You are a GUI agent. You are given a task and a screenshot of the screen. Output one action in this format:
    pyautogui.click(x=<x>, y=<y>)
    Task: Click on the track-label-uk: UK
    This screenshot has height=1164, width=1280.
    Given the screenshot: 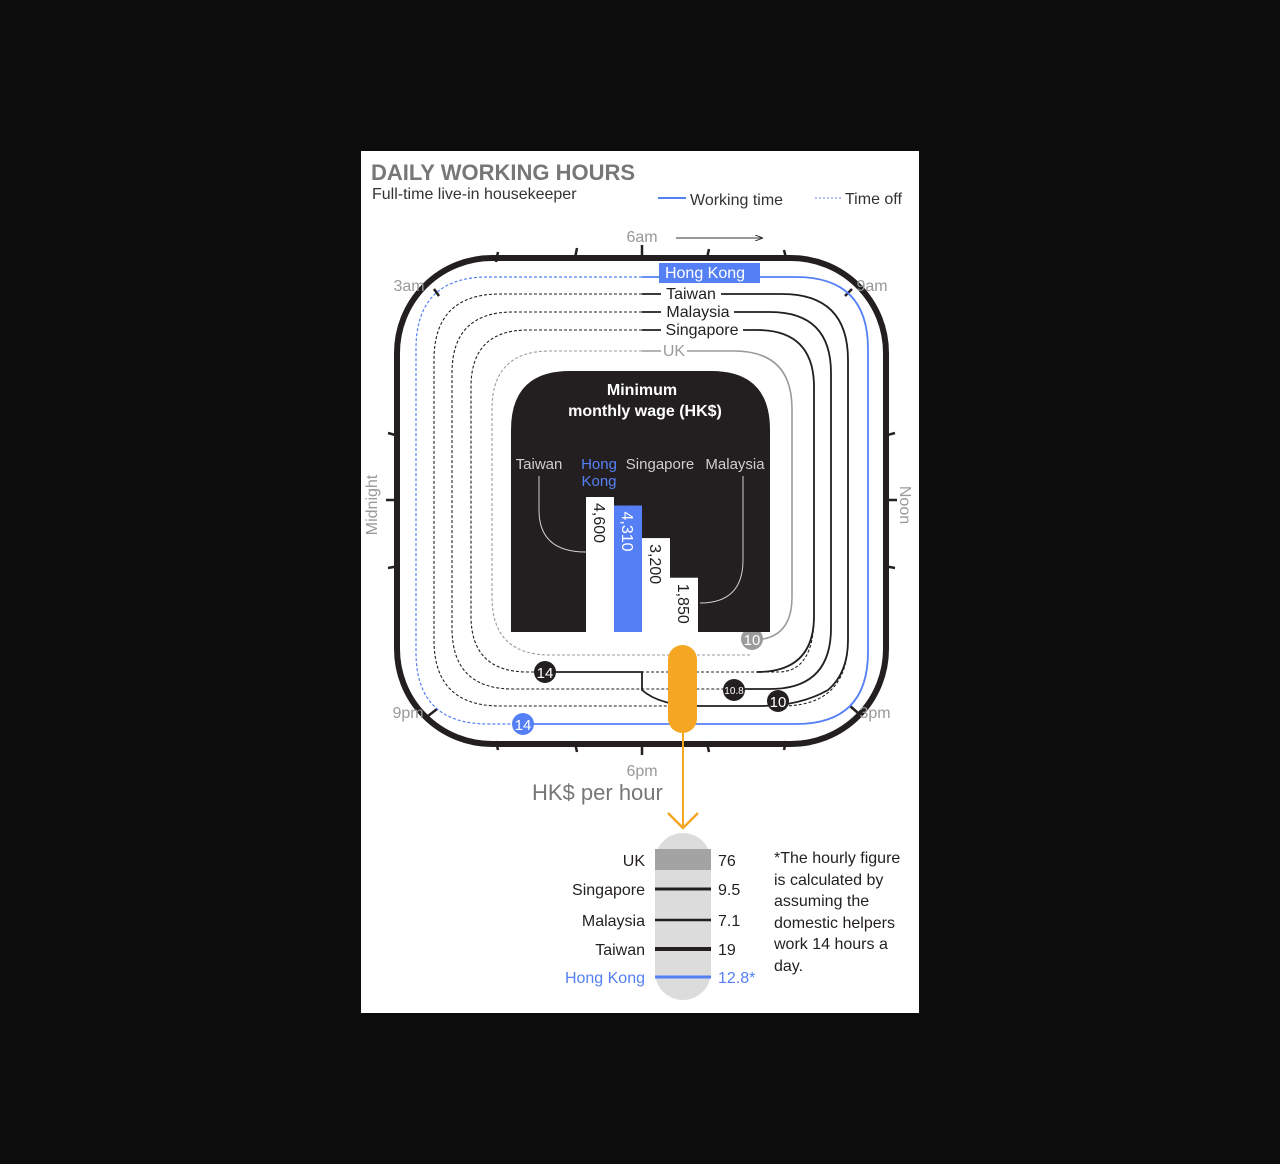 What is the action you would take?
    pyautogui.click(x=674, y=351)
    